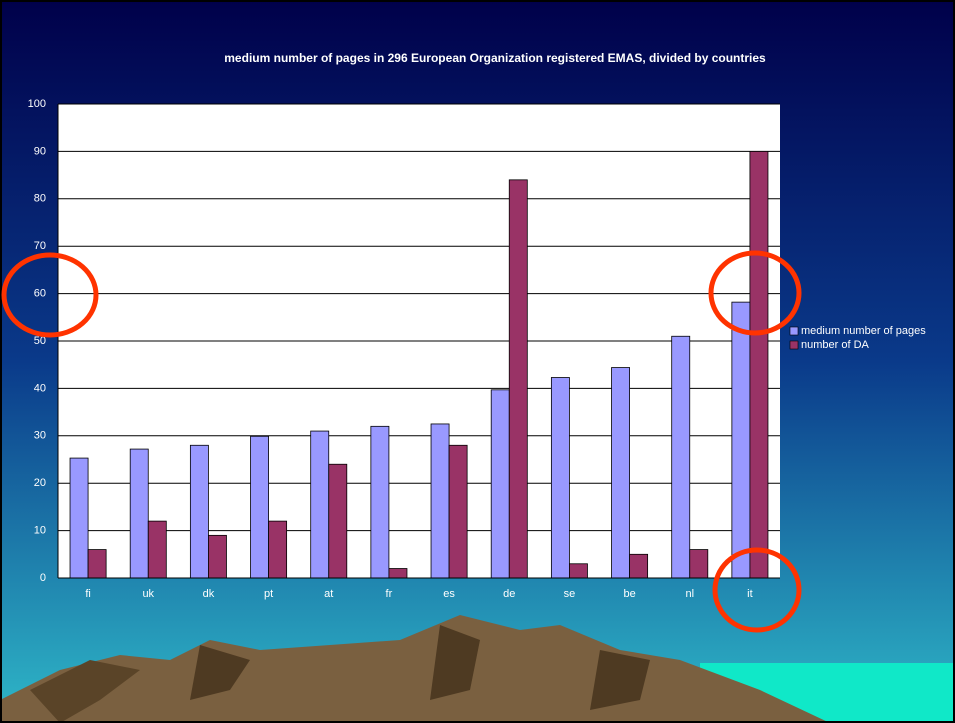 Image resolution: width=955 pixels, height=723 pixels. Describe the element at coordinates (863, 331) in the screenshot. I see `legend-label: medium number of pages` at that location.